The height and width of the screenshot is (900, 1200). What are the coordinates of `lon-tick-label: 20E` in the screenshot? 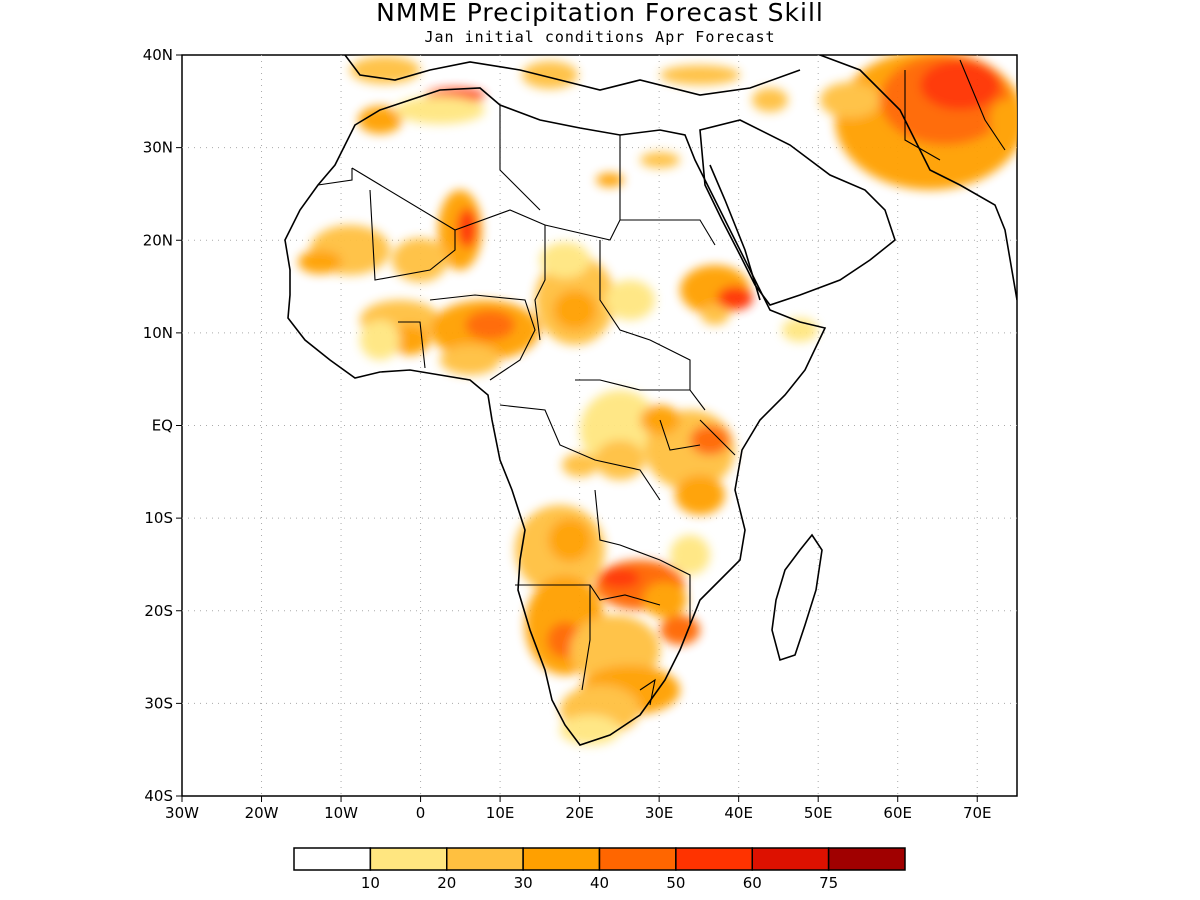 It's located at (579, 813).